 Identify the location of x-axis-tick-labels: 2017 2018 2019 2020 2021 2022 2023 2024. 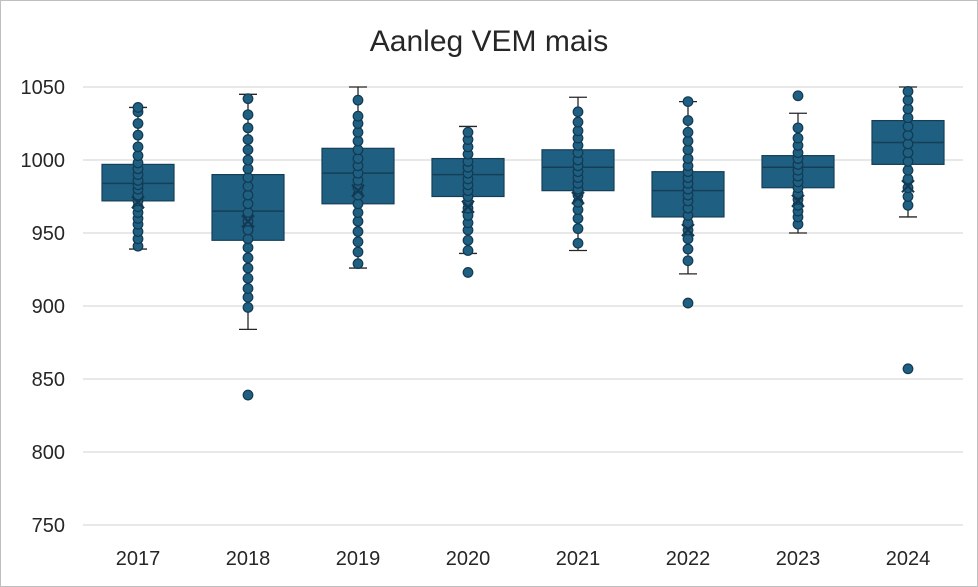
(523, 559).